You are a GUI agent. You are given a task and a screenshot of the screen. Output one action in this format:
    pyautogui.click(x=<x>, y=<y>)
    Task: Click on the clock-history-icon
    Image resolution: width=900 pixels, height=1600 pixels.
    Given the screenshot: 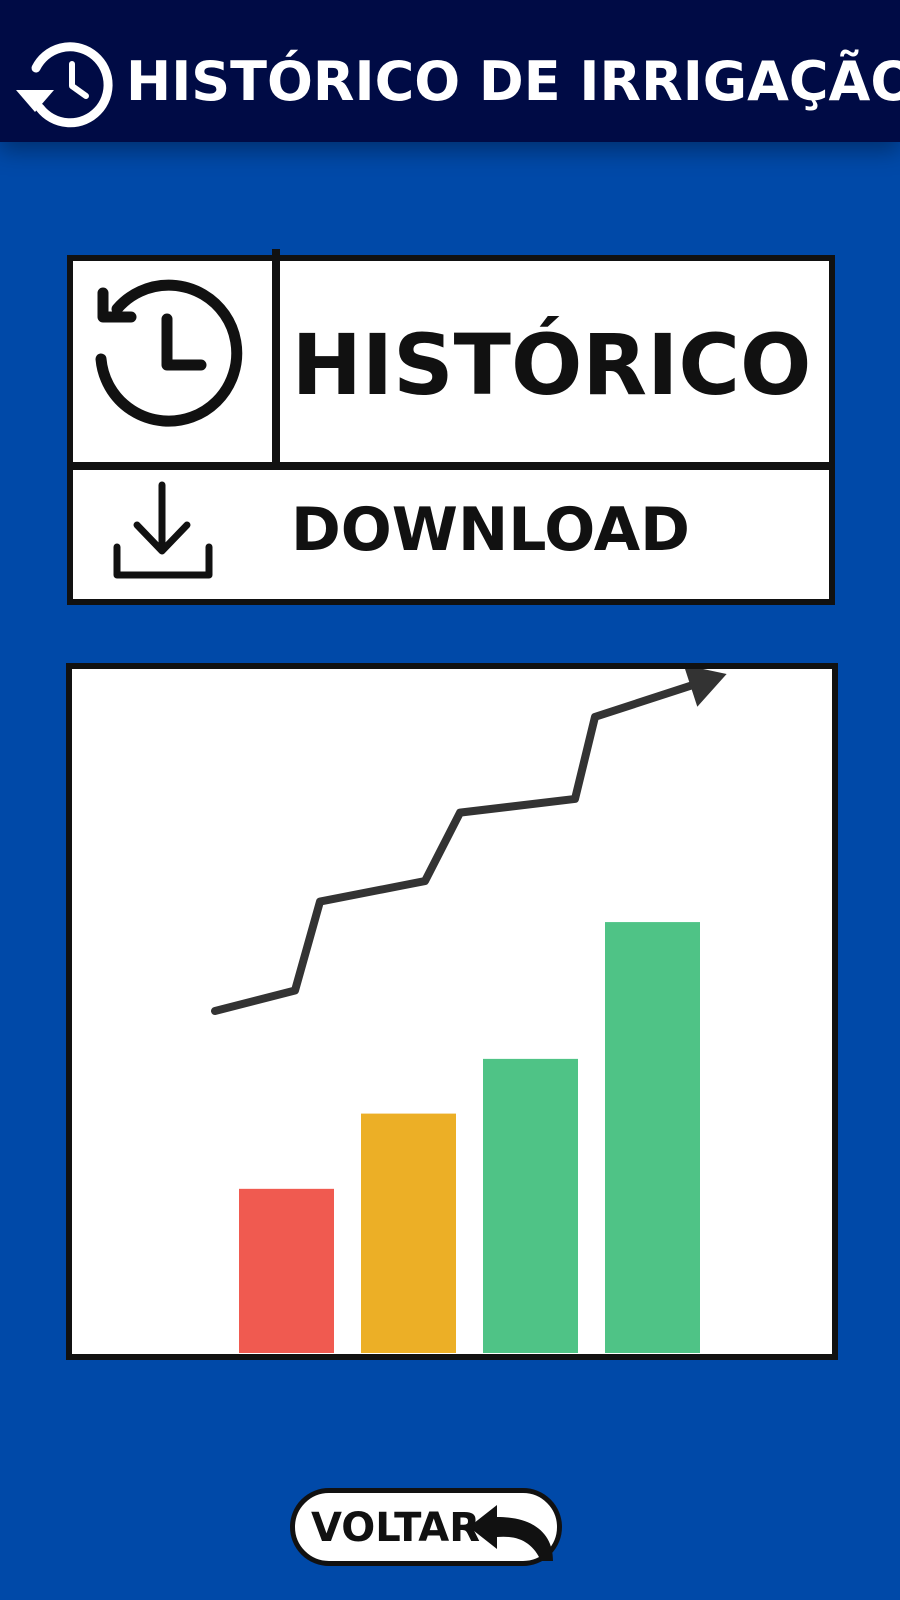 What is the action you would take?
    pyautogui.click(x=167, y=359)
    